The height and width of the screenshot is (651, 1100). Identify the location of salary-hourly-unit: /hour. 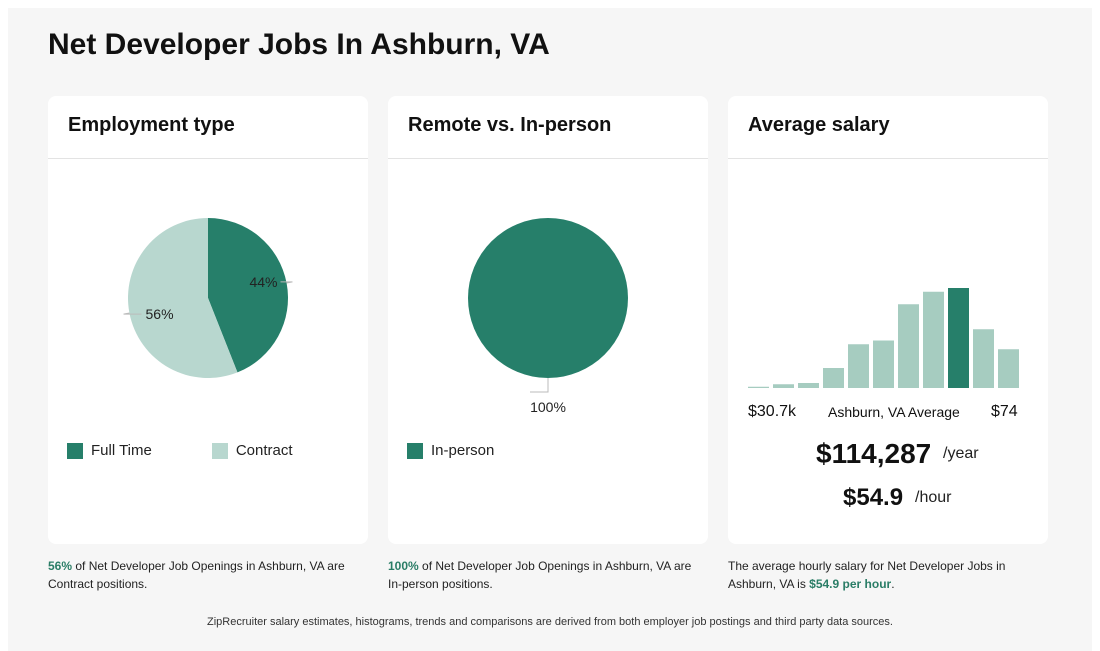
(933, 497).